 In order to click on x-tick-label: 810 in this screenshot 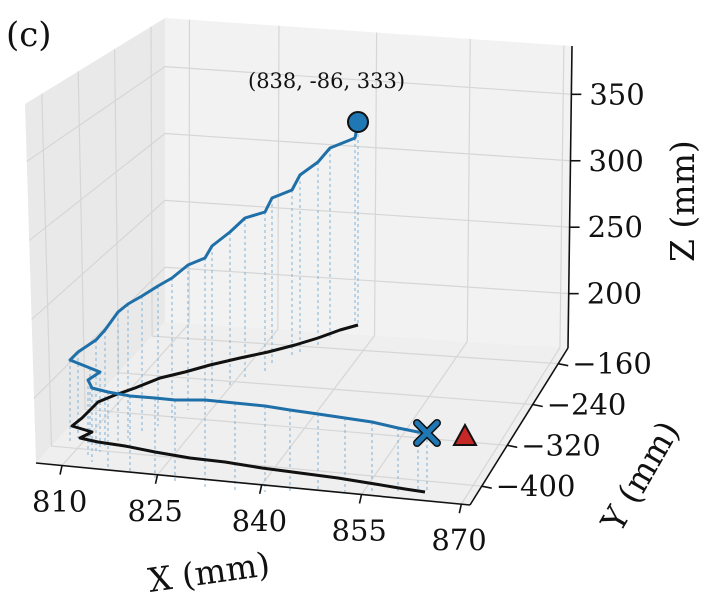, I will do `click(59, 502)`.